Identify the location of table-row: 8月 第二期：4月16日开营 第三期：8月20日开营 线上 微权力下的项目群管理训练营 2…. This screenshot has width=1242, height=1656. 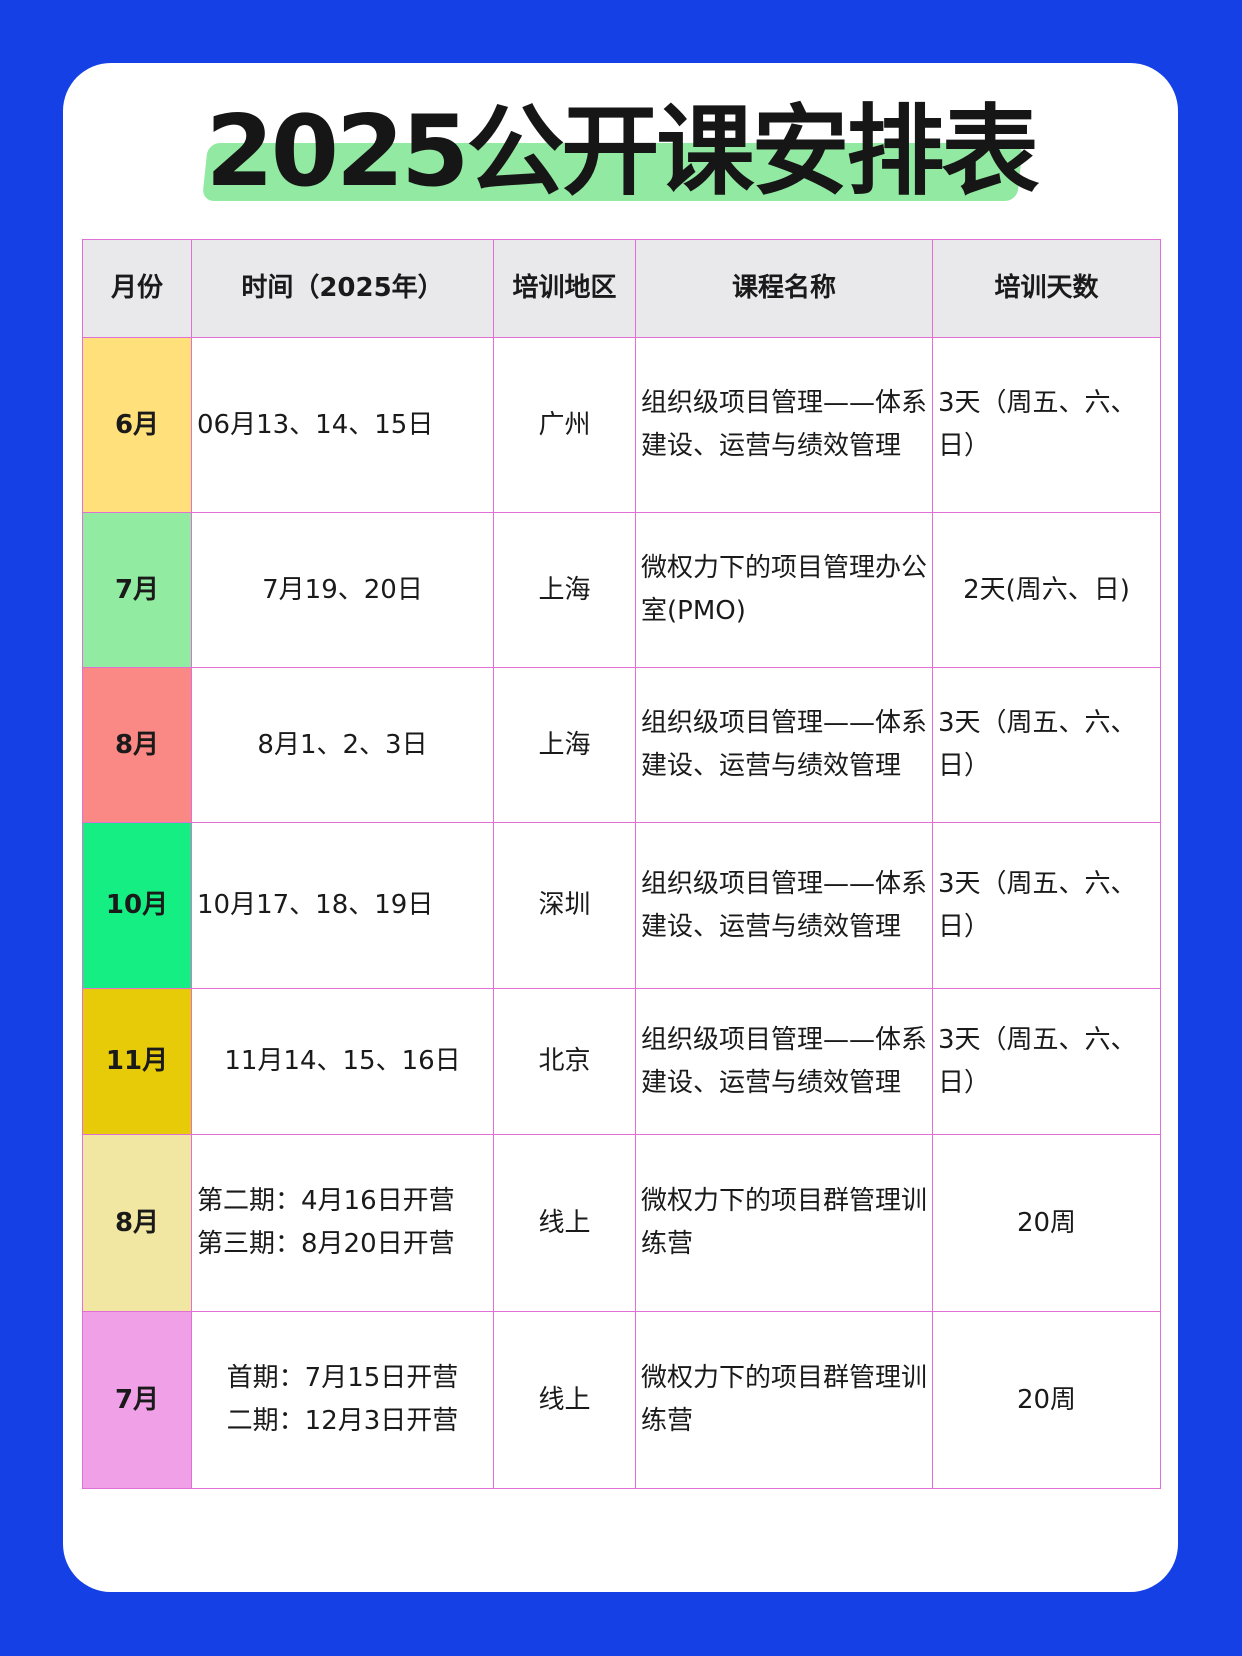
(621, 1223).